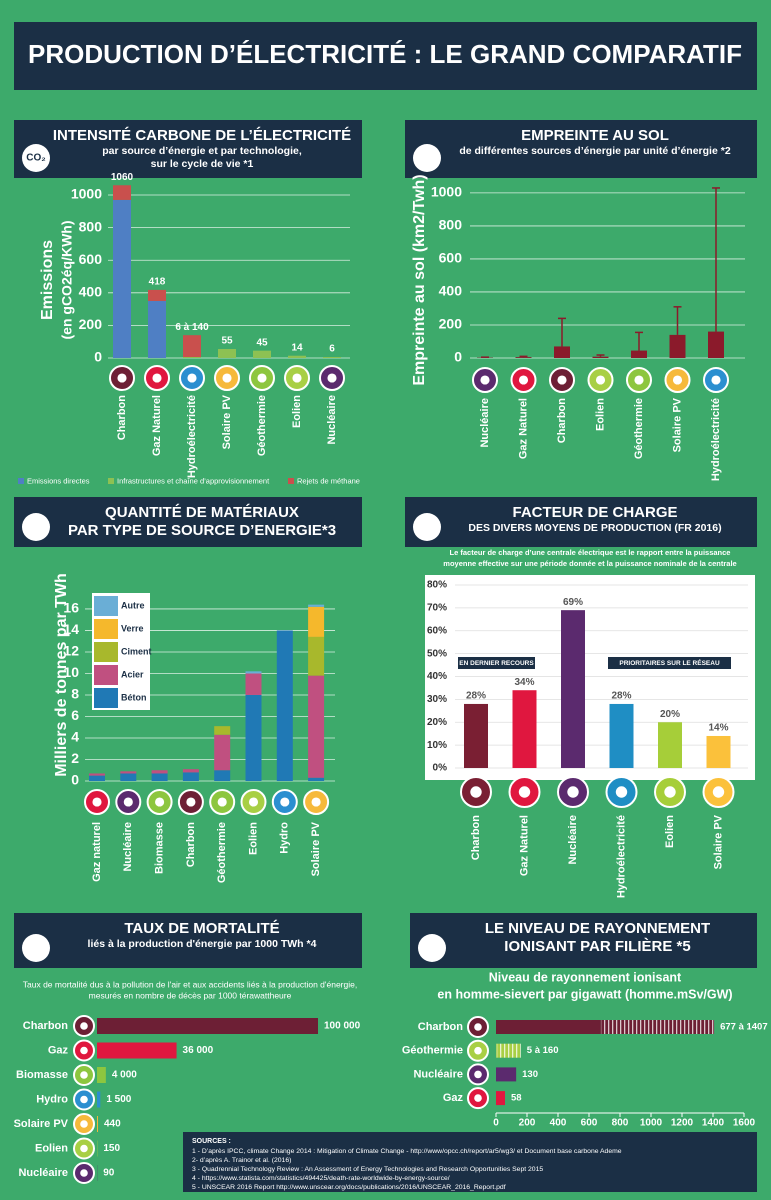 Image resolution: width=771 pixels, height=1200 pixels. Describe the element at coordinates (470, 1162) in the screenshot. I see `sources-box` at that location.